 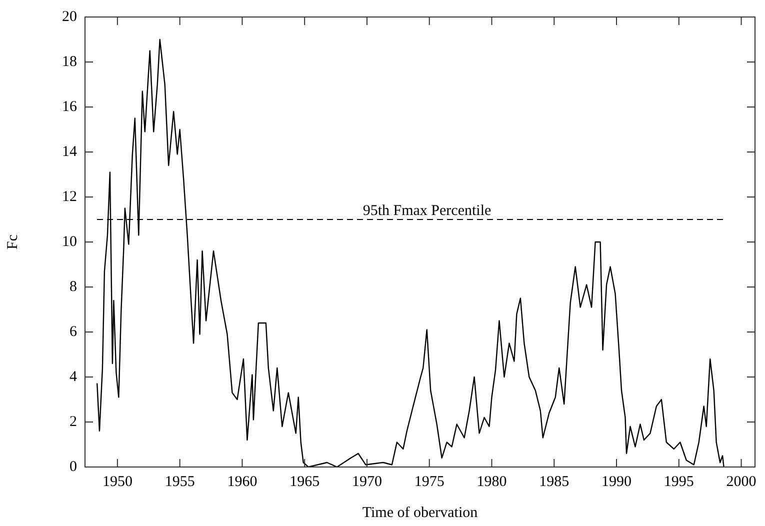 I want to click on x-tick-label: 1950, so click(x=117, y=482).